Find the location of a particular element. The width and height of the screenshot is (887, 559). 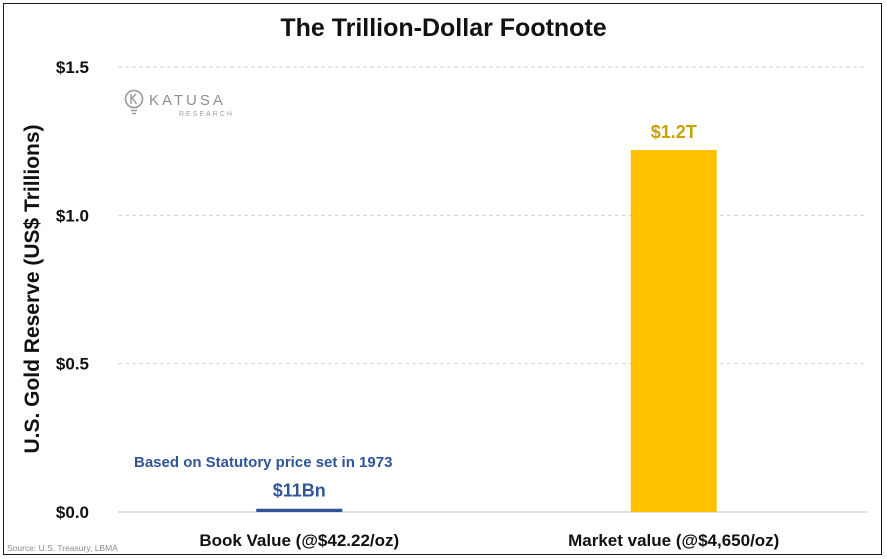

y-tick-label: $0.0 is located at coordinates (72, 512).